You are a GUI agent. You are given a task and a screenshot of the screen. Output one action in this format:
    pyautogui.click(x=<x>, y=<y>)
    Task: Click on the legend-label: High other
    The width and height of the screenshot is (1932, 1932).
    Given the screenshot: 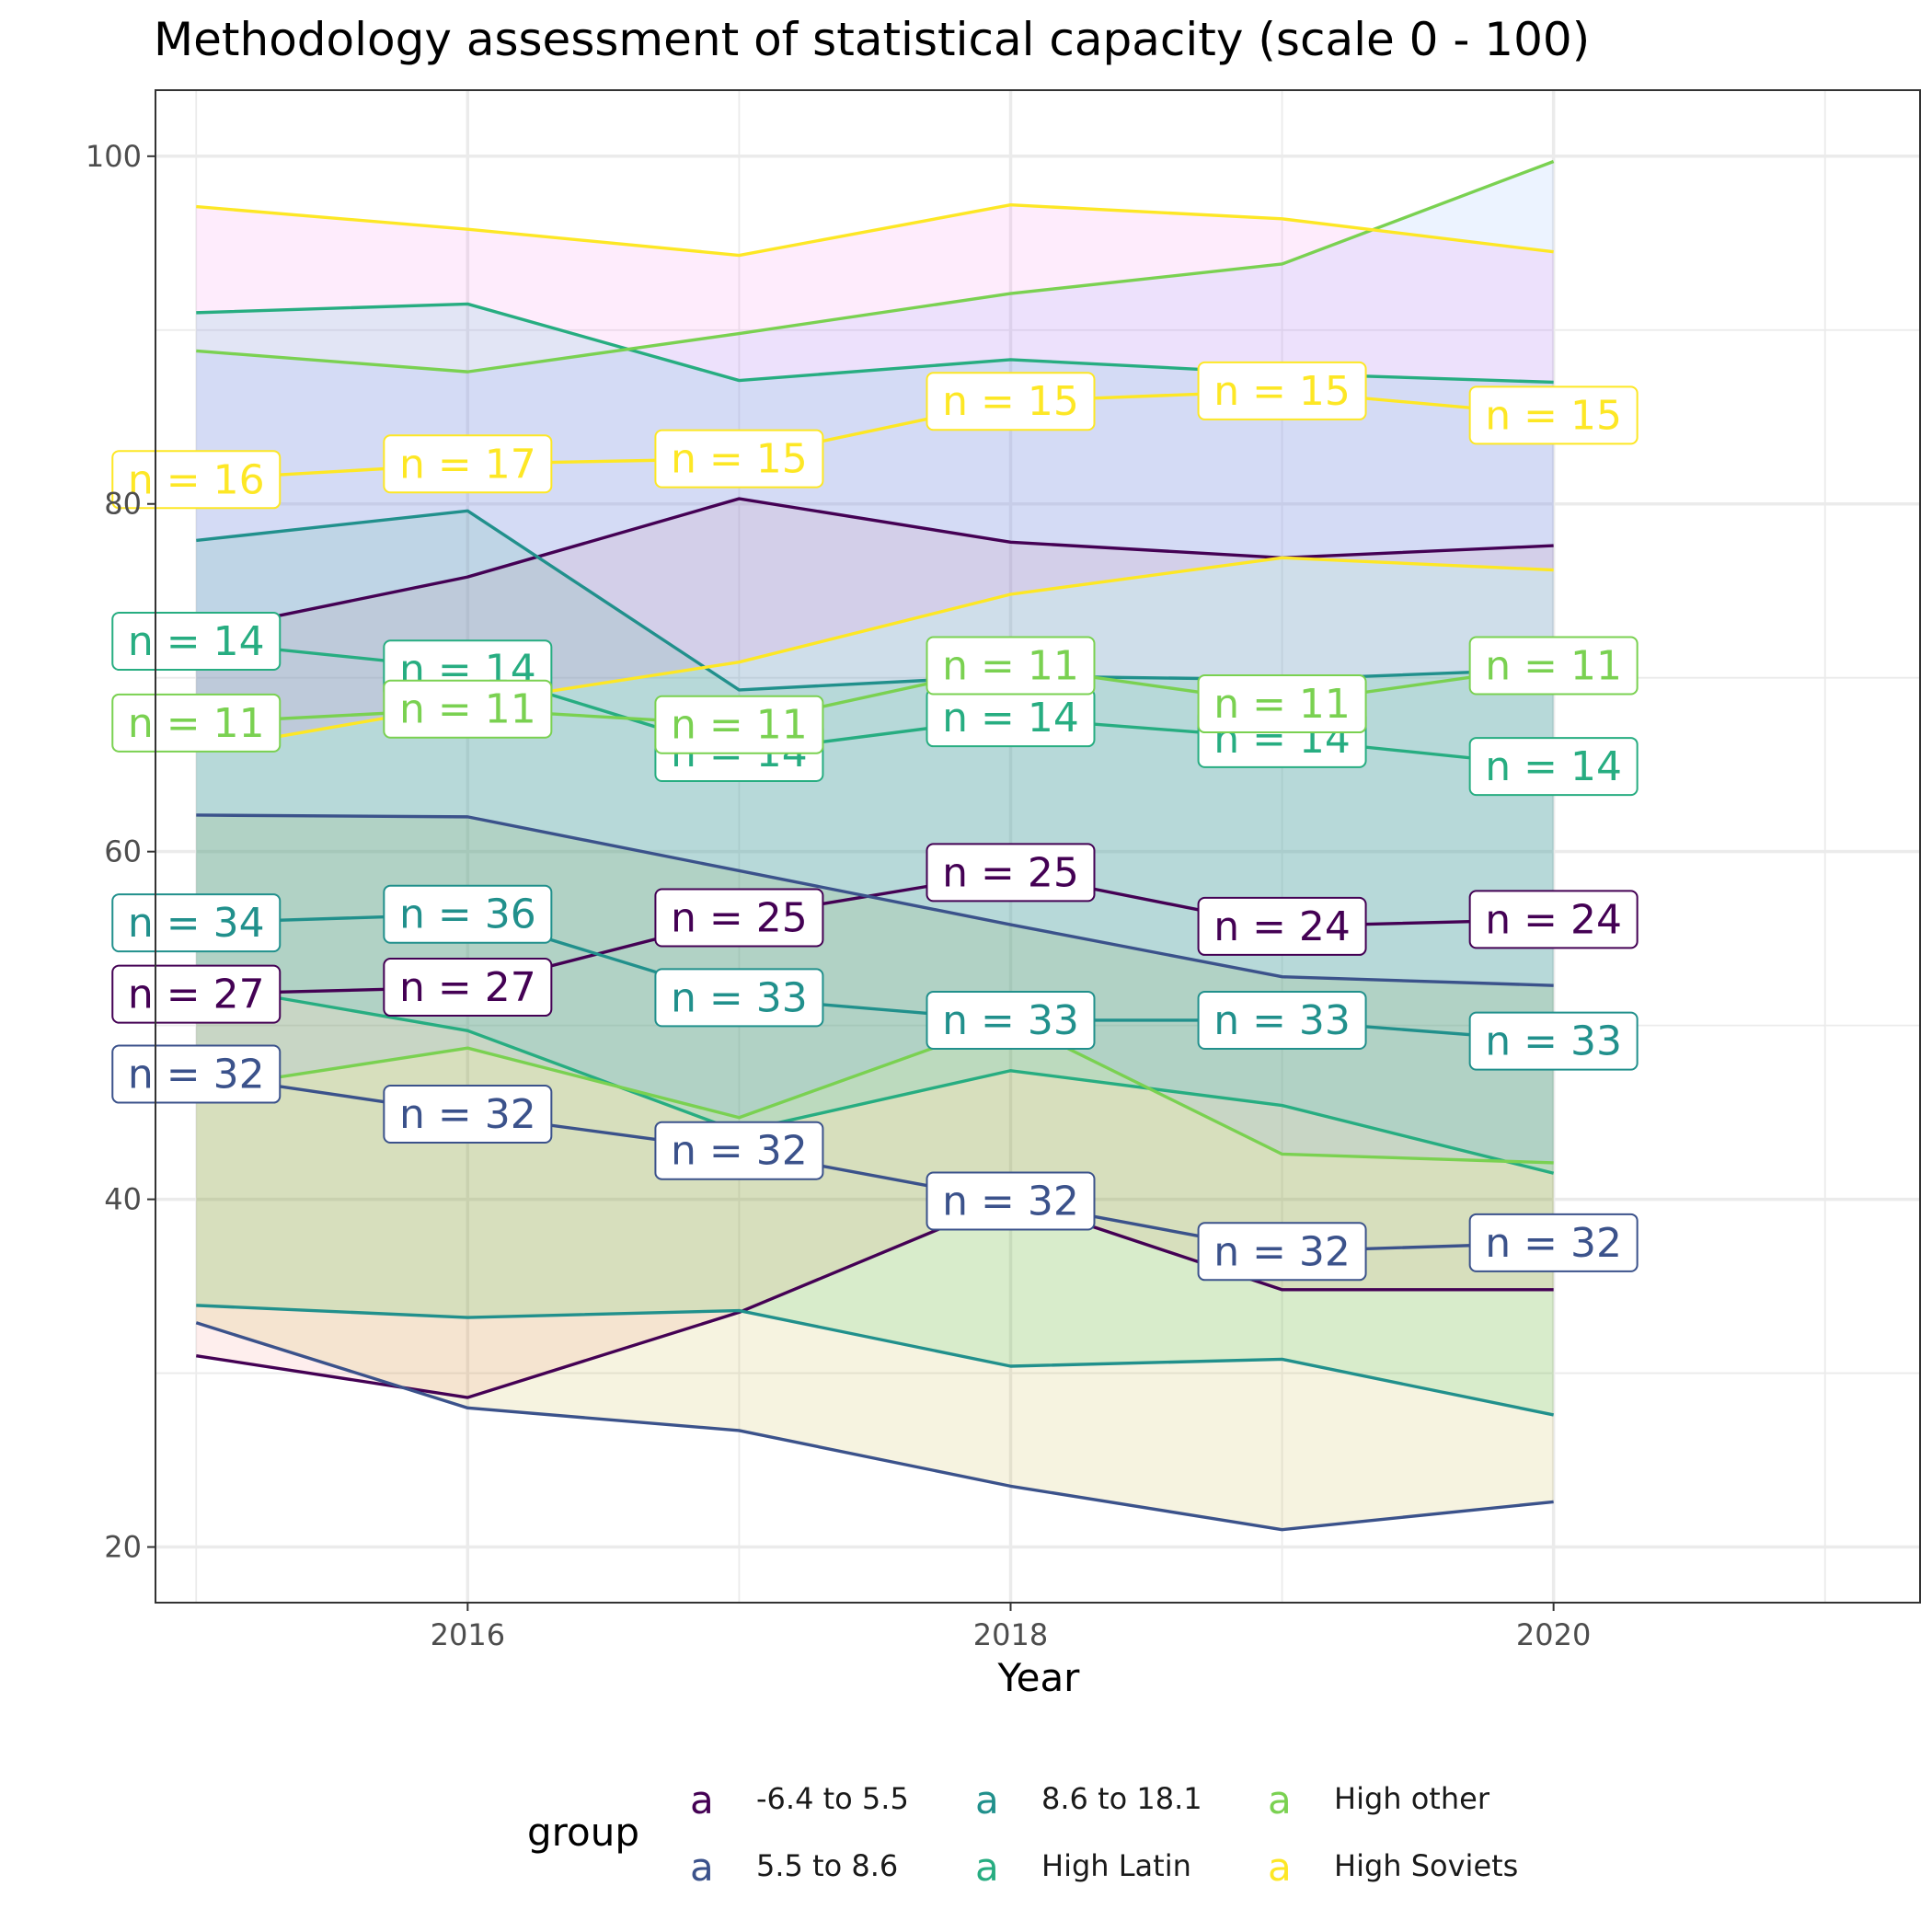 What is the action you would take?
    pyautogui.click(x=1412, y=1798)
    